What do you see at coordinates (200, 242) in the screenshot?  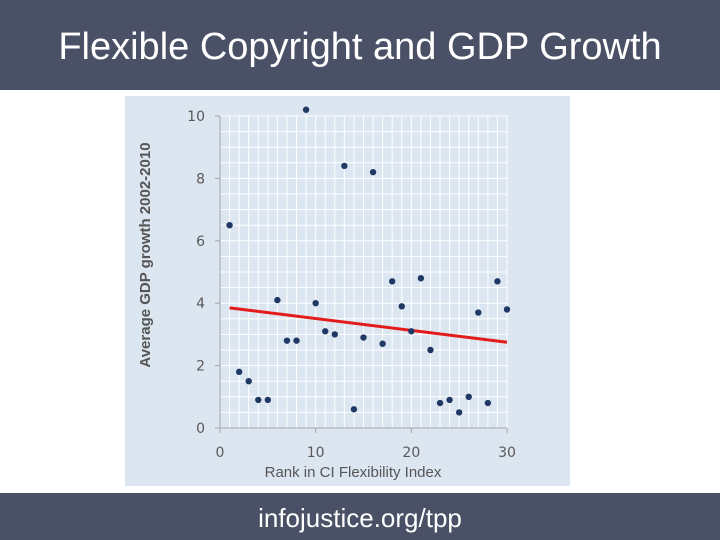 I see `y-tick-label: 6` at bounding box center [200, 242].